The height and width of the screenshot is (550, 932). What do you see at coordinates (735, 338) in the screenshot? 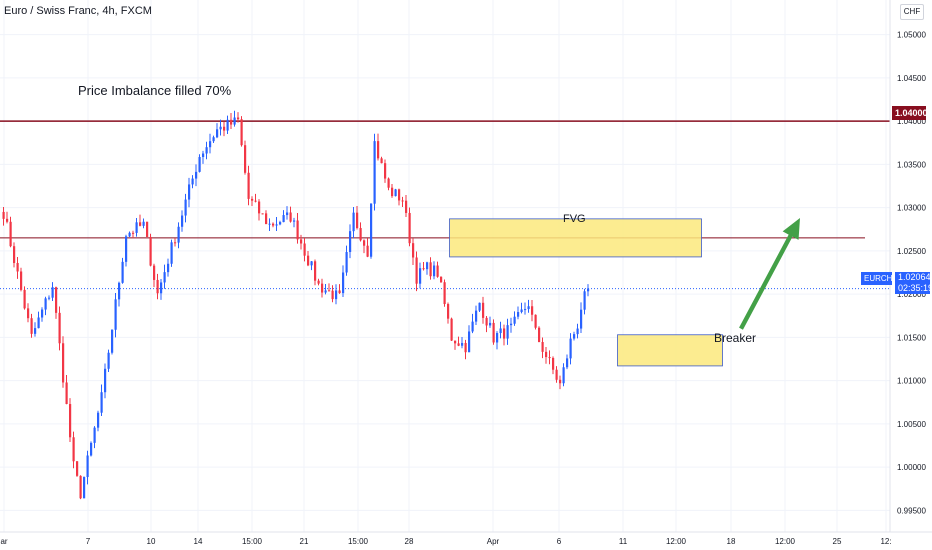
I see `breaker-label: Breaker` at bounding box center [735, 338].